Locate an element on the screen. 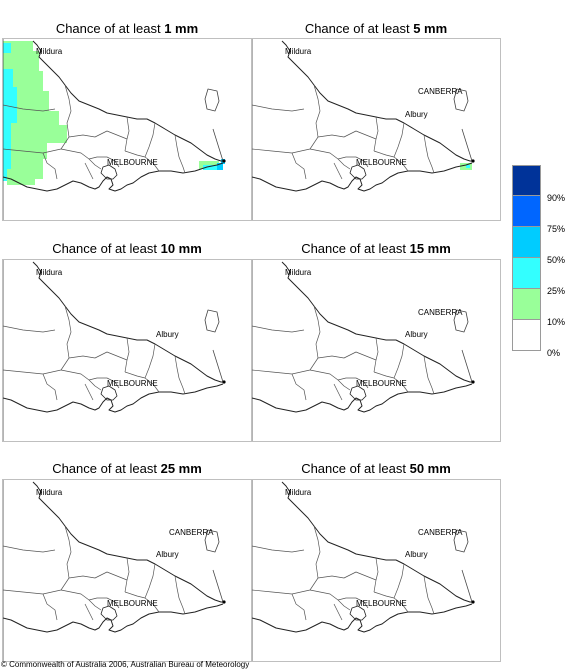 The image size is (570, 671). map-outline-1mm is located at coordinates (114, 129).